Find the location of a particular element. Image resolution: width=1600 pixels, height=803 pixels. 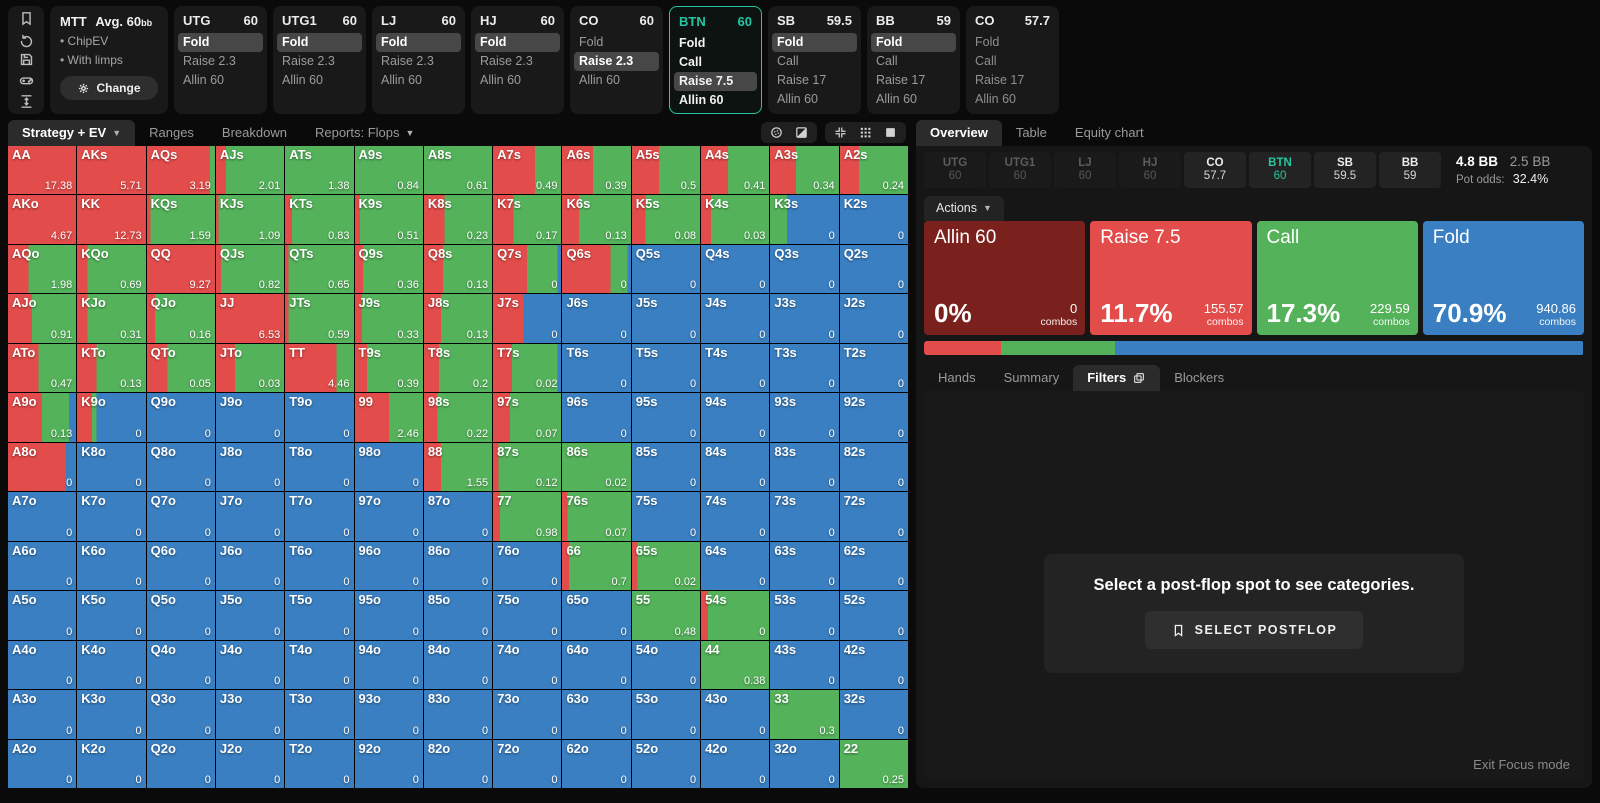

contrast-icon is located at coordinates (801, 132).